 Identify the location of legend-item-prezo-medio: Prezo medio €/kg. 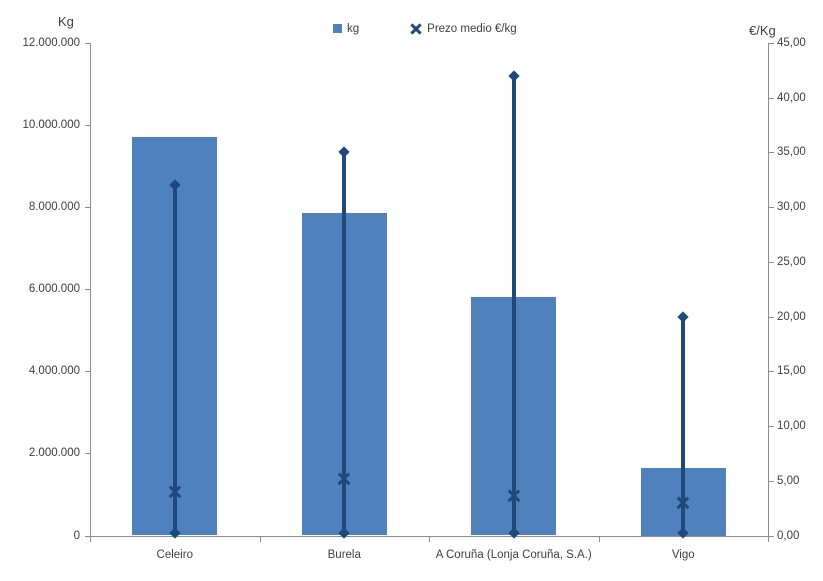
(463, 28).